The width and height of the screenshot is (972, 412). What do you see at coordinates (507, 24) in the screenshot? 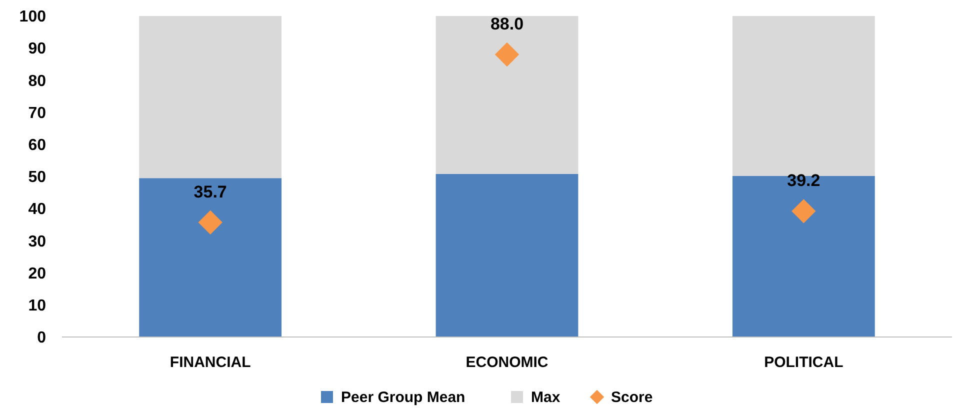
I see `data-label: 88.0` at bounding box center [507, 24].